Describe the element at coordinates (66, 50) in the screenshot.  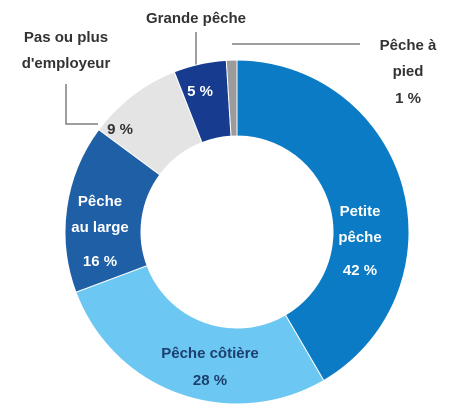
I see `category-label: Pas ou plus d'employeur` at that location.